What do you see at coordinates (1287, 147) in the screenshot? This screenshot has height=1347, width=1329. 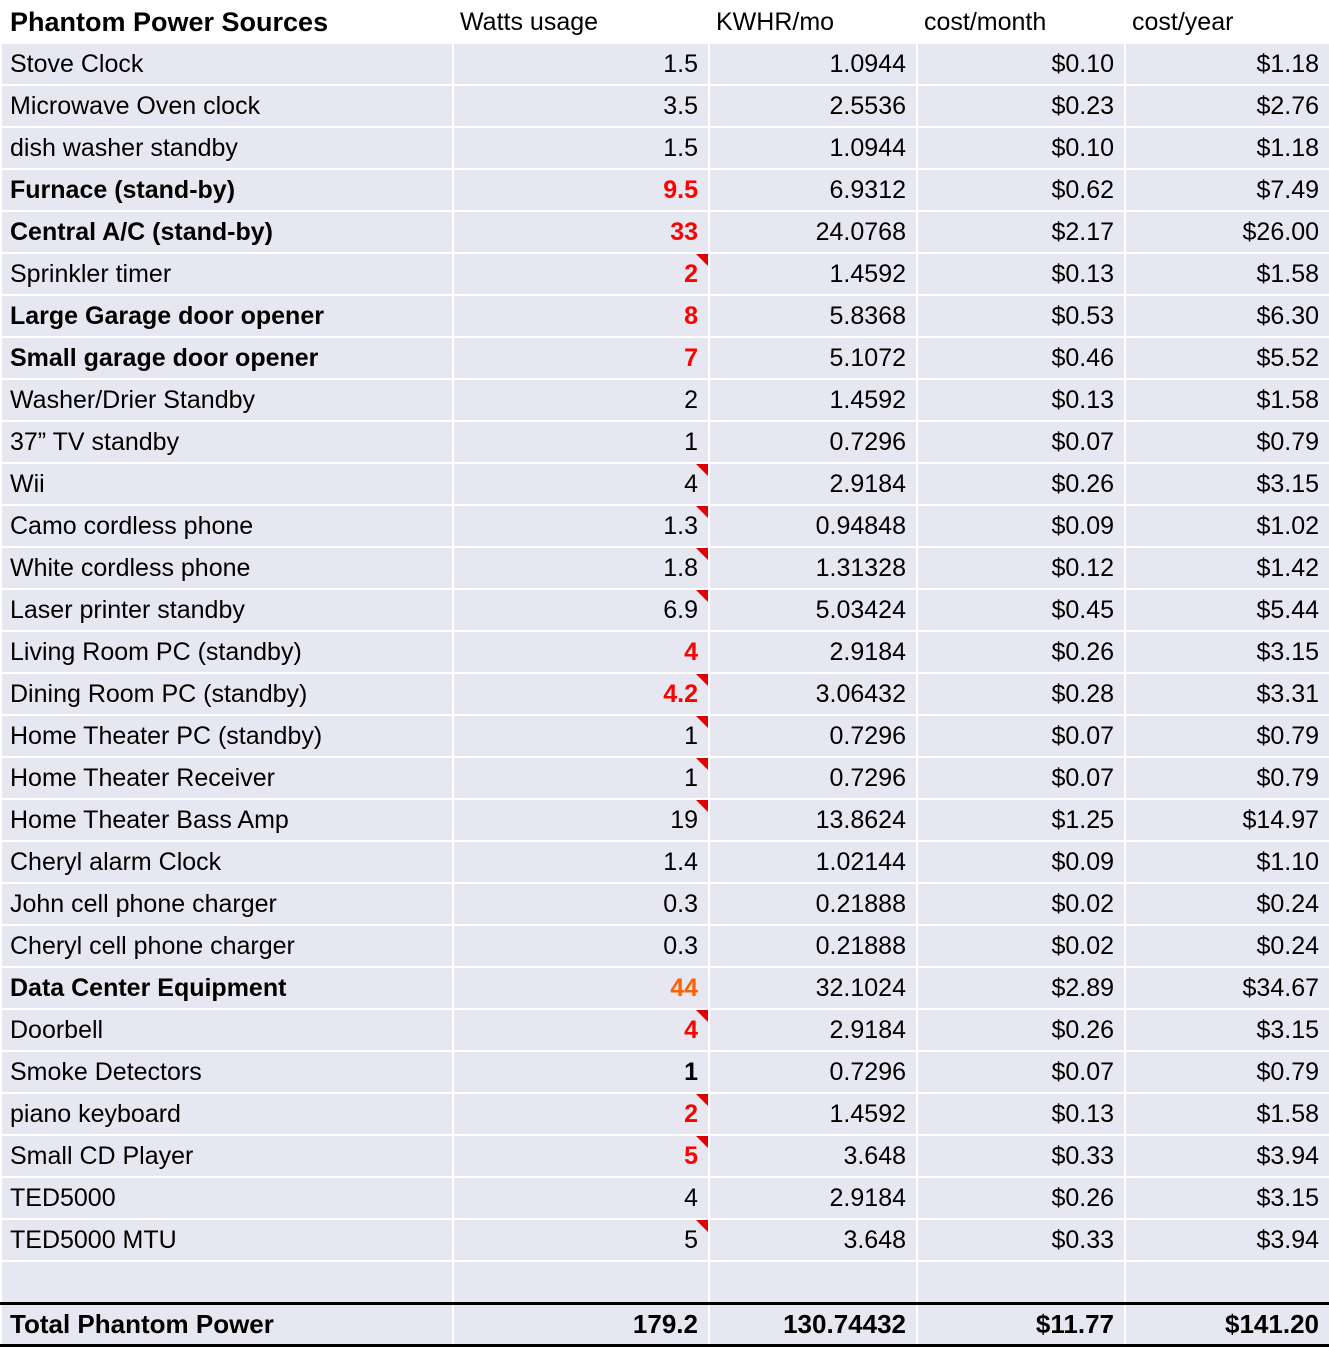 I see `cell-cost-year-text: $1.18` at bounding box center [1287, 147].